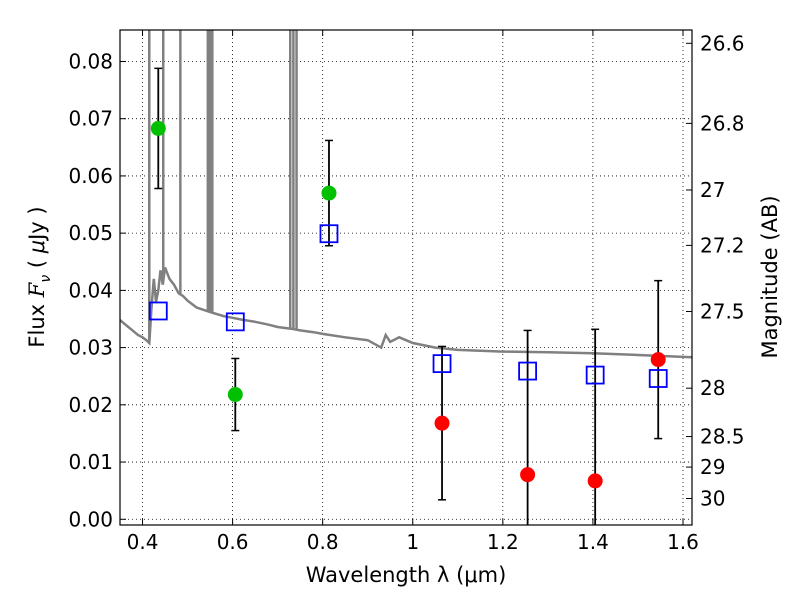 Image resolution: width=800 pixels, height=600 pixels. Describe the element at coordinates (90, 61) in the screenshot. I see `y-tick-label: 0.08` at that location.